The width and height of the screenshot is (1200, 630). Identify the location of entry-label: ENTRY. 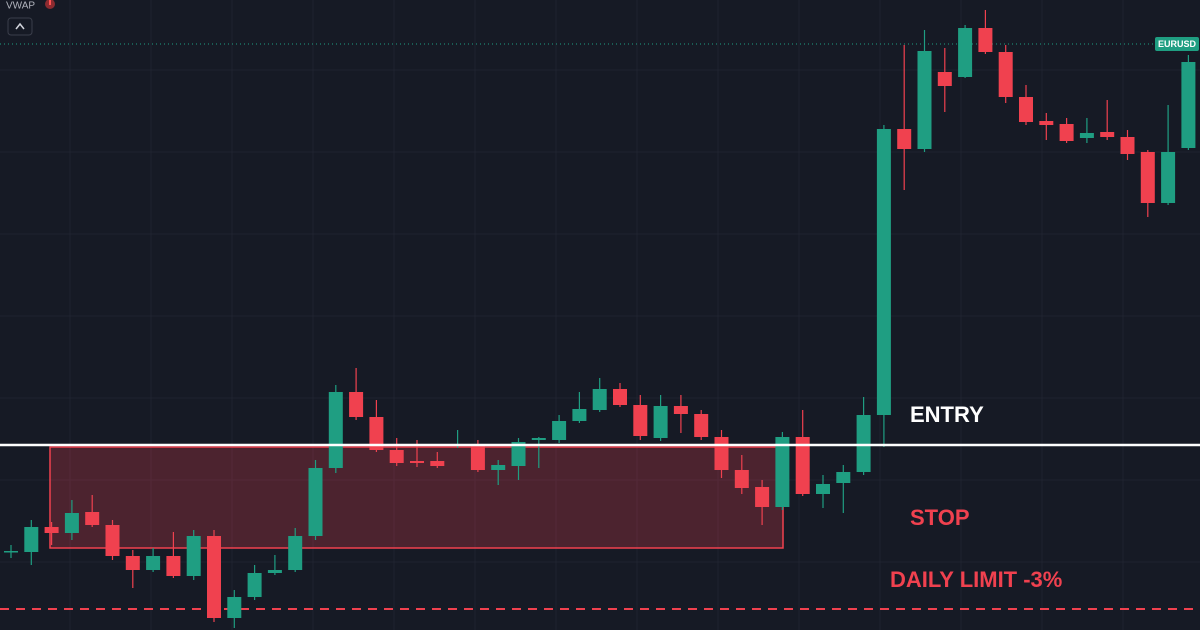
(947, 414).